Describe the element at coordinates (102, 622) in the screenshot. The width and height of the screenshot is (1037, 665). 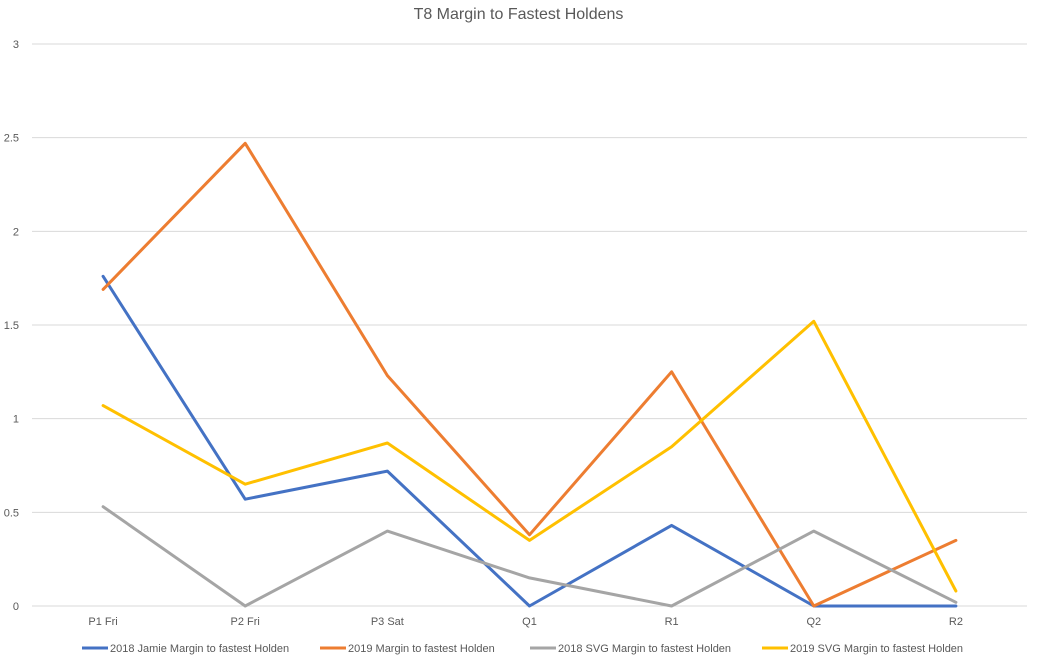
I see `x-tick-label: P1 Fri` at that location.